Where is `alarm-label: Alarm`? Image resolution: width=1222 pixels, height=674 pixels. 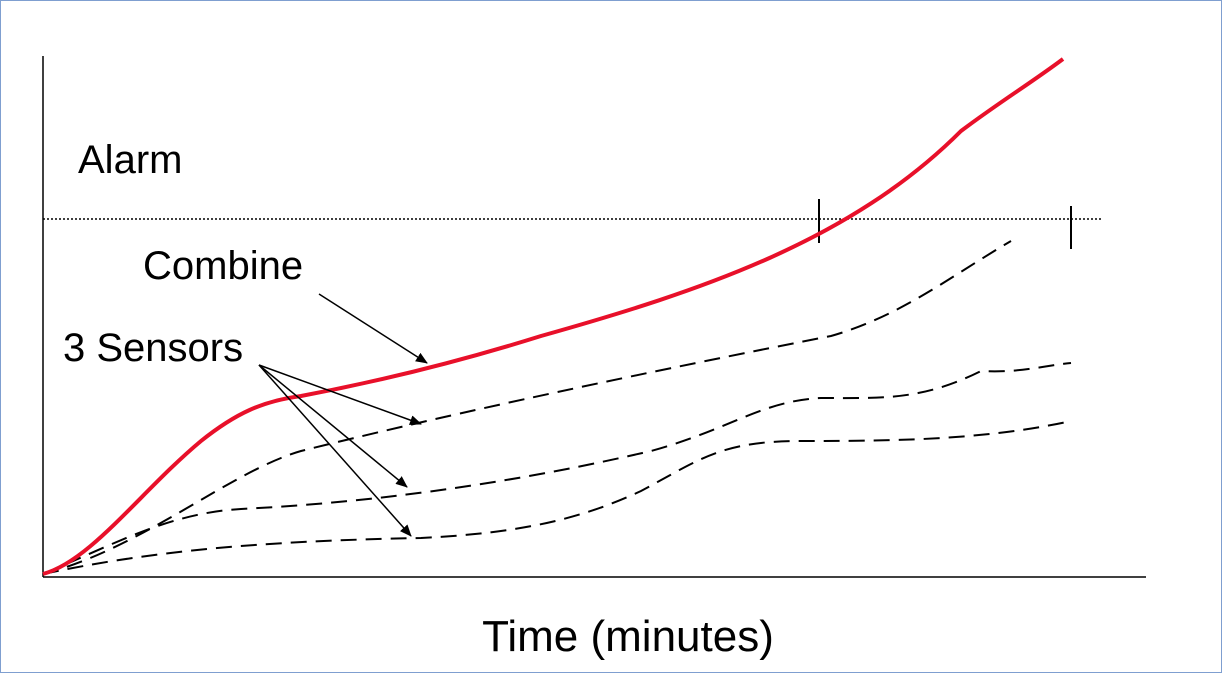 alarm-label: Alarm is located at coordinates (130, 160).